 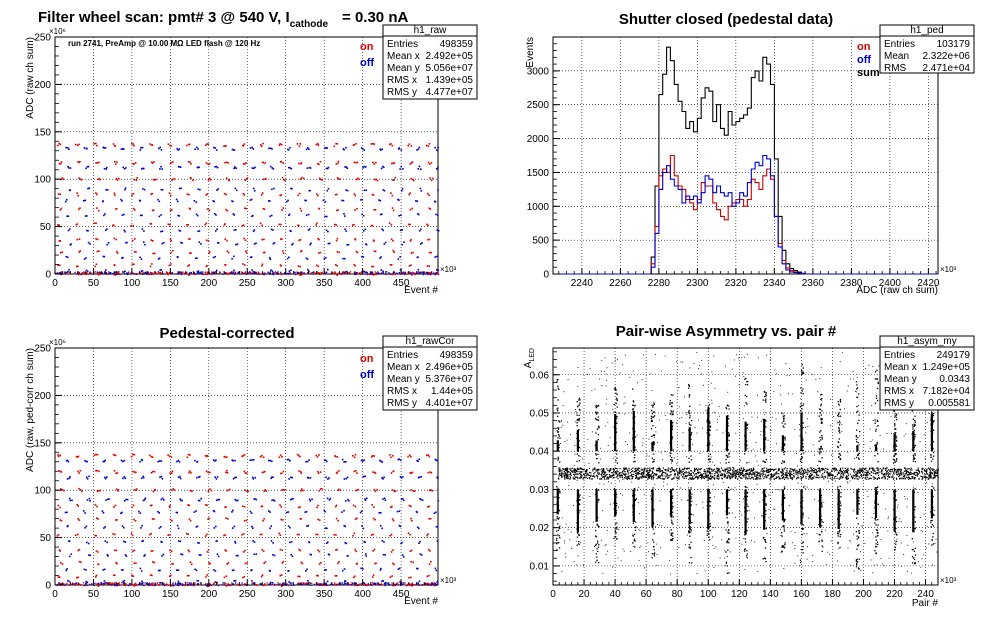 I want to click on rawcor-legend-on: on, so click(x=367, y=359).